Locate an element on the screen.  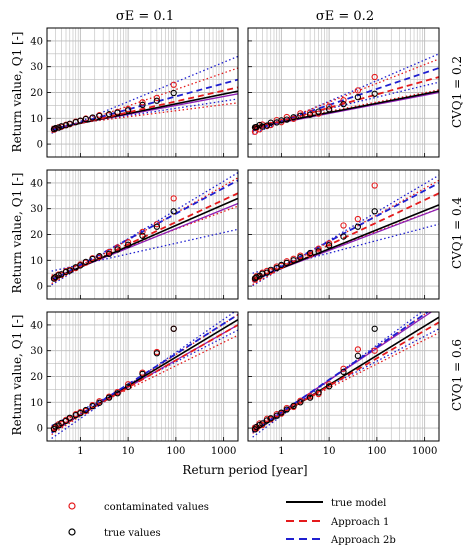
panel-2-1: 1 10 100 1000 is located at coordinates (343, 384).